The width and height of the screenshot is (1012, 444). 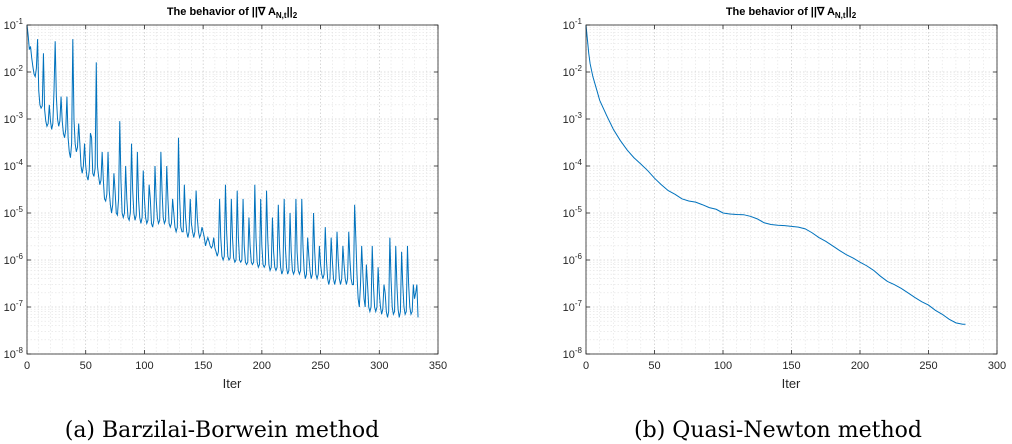 What do you see at coordinates (778, 430) in the screenshot?
I see `figure-caption: (b) Quasi-Newton method` at bounding box center [778, 430].